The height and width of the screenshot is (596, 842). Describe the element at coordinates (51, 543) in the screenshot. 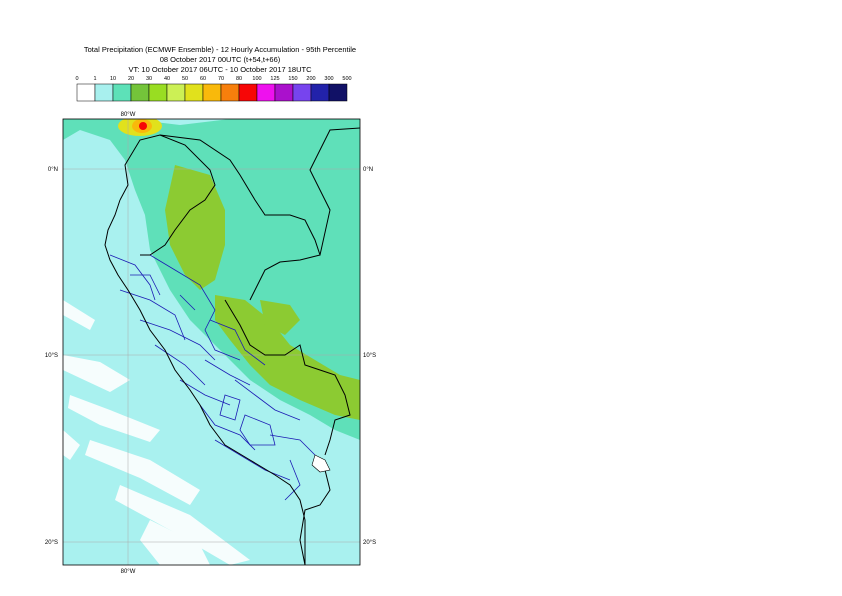

I see `lat-label-left-2: 20°S` at that location.